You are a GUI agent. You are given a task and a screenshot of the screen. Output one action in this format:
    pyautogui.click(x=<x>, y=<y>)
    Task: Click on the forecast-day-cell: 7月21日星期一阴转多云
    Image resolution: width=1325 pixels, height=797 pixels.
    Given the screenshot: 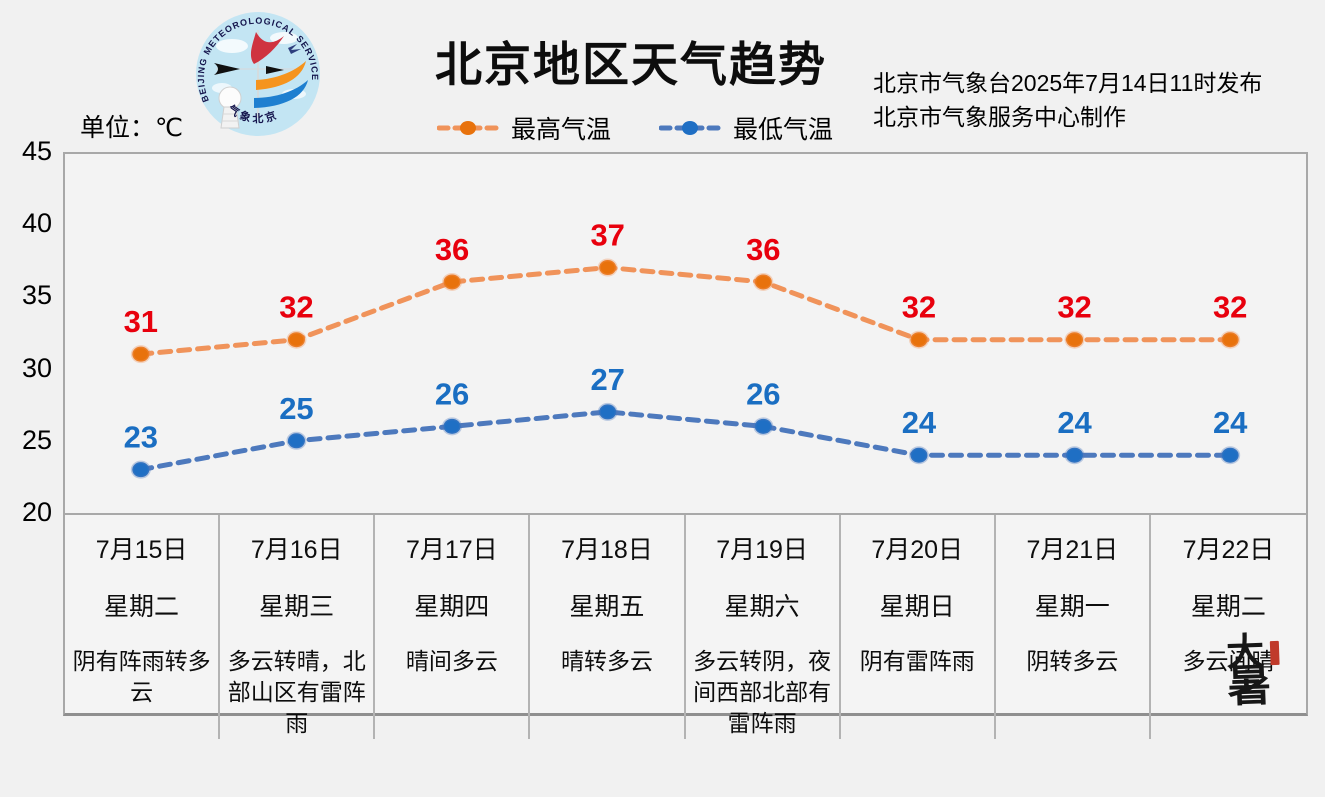 What is the action you would take?
    pyautogui.click(x=1073, y=627)
    